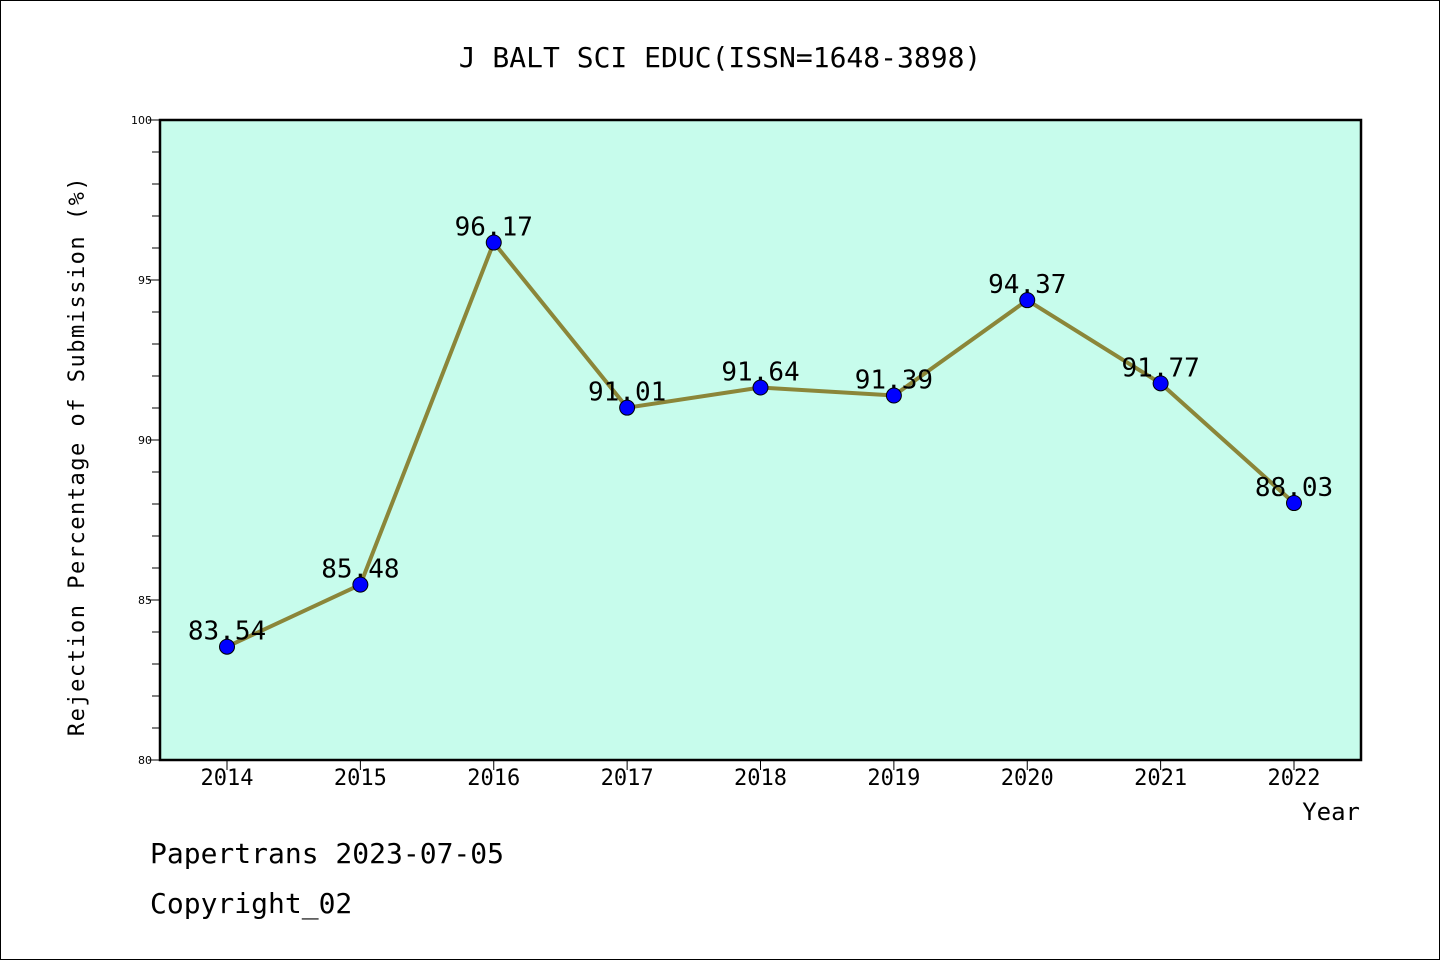  I want to click on x-tick-label: 2018, so click(760, 778).